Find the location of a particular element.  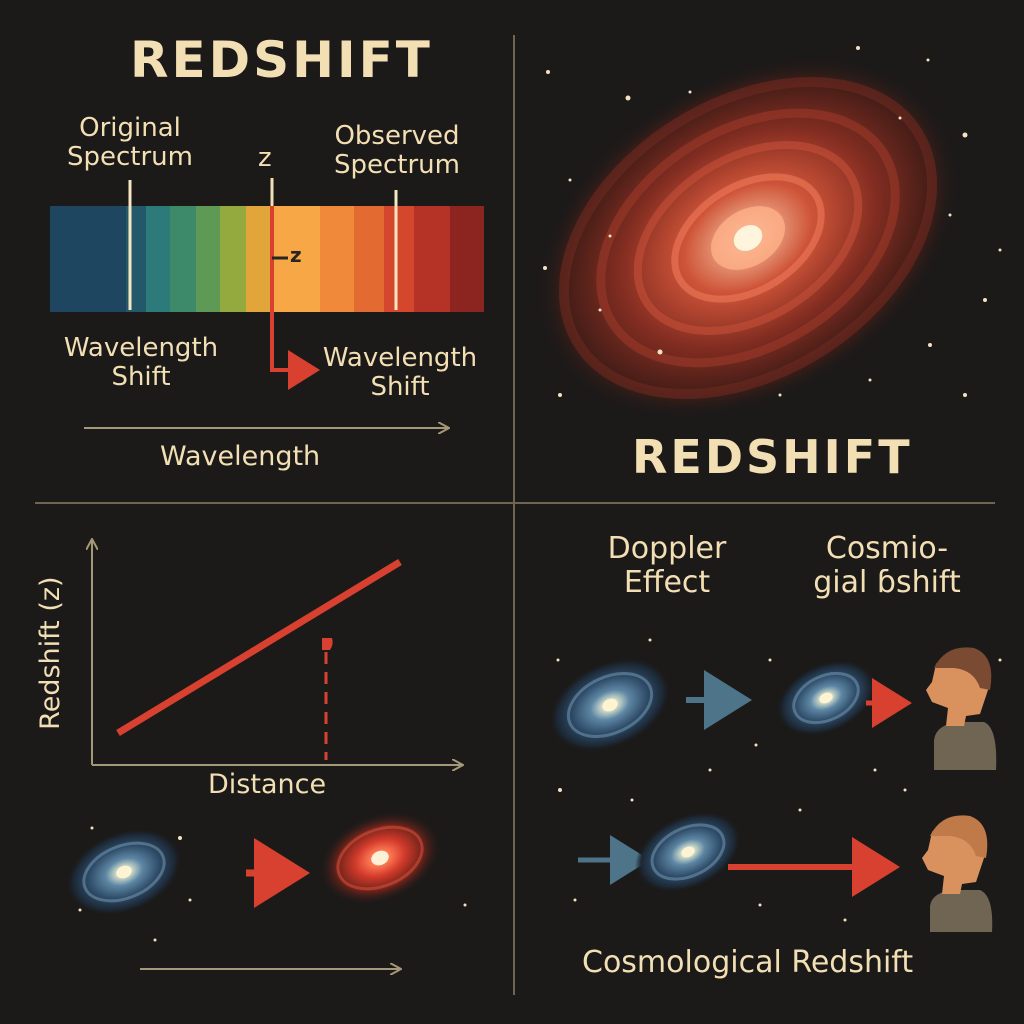

observed-label-line-1: Observed is located at coordinates (397, 136).